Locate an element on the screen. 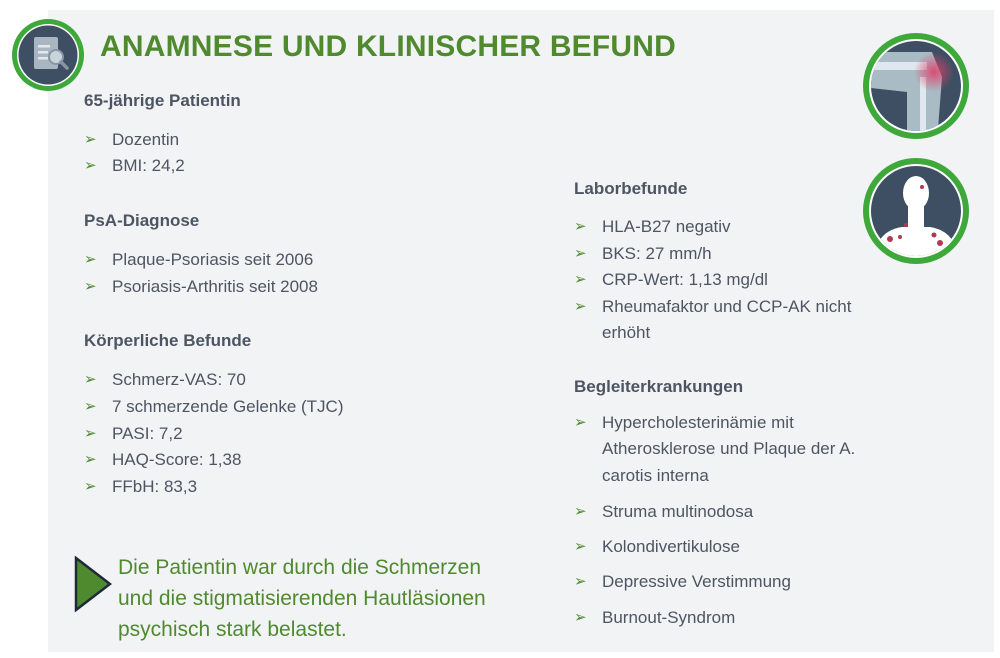 This screenshot has height=658, width=1000. page-title: ANAMNESE UND KLINISCHER BEFUND is located at coordinates (388, 46).